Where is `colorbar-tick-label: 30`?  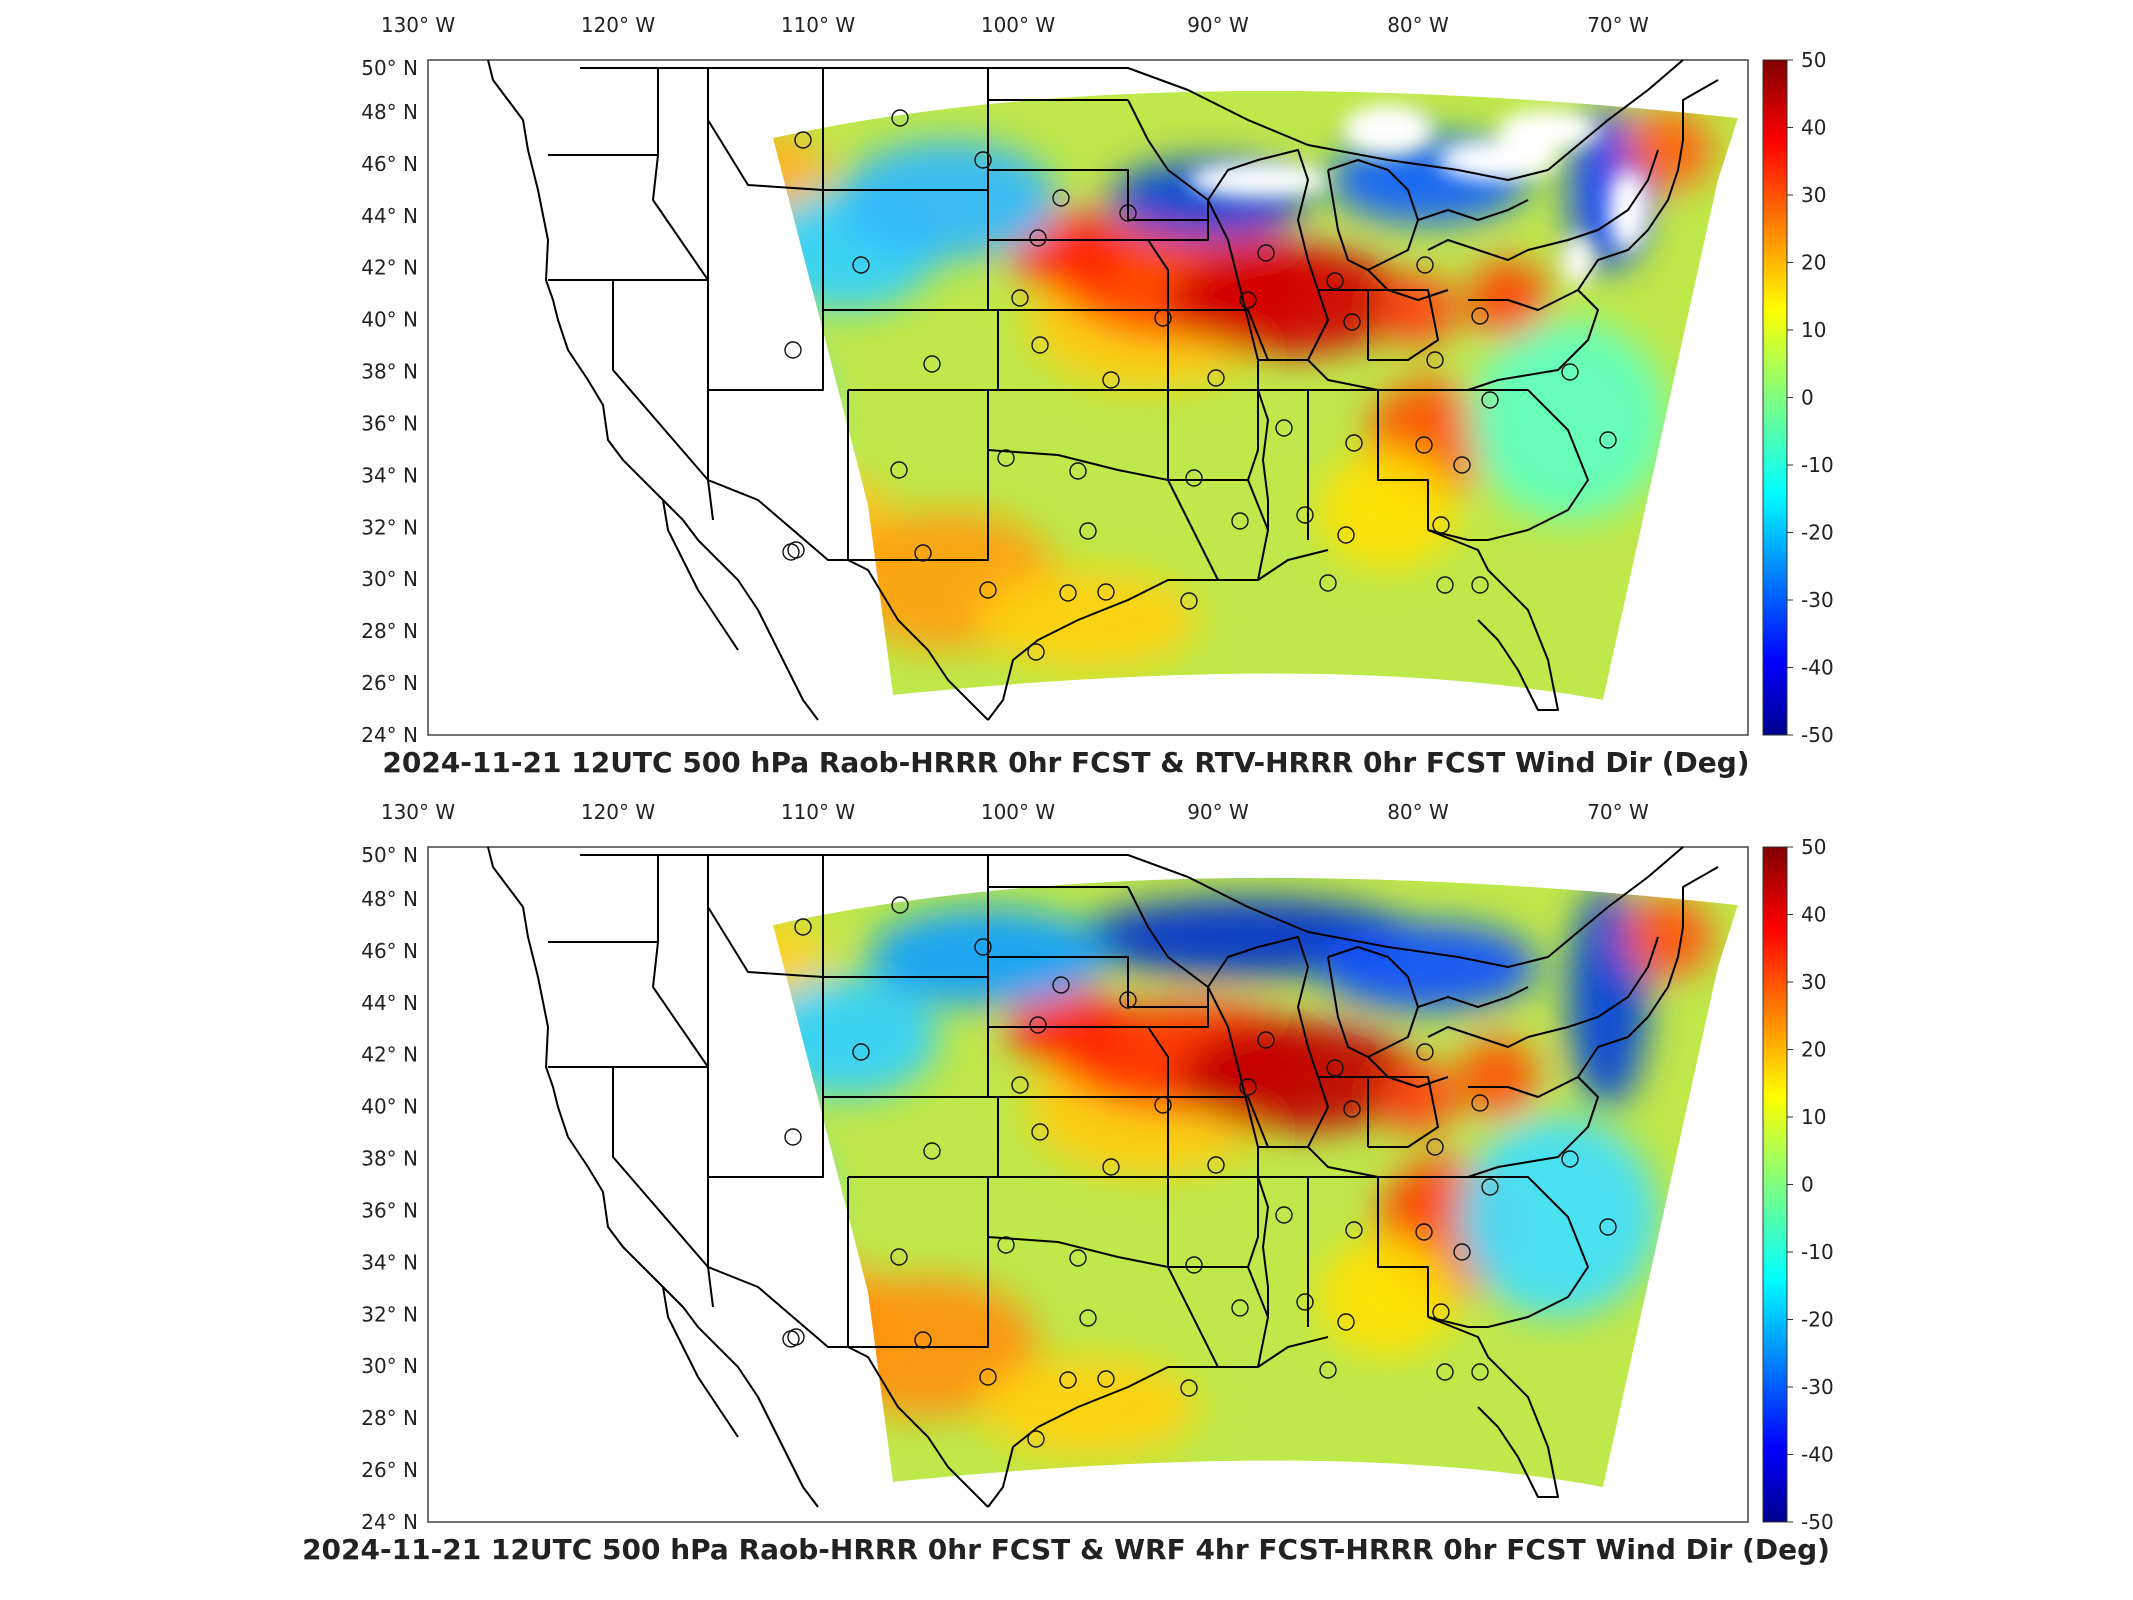
colorbar-tick-label: 30 is located at coordinates (1813, 982).